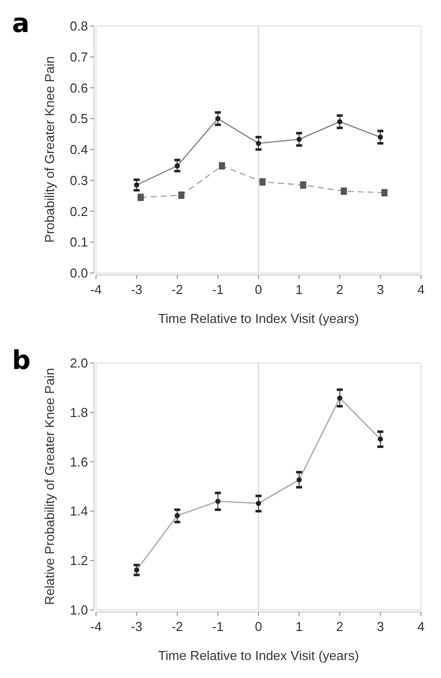 The height and width of the screenshot is (678, 441). Describe the element at coordinates (79, 412) in the screenshot. I see `y-tick-label: 1.8` at that location.